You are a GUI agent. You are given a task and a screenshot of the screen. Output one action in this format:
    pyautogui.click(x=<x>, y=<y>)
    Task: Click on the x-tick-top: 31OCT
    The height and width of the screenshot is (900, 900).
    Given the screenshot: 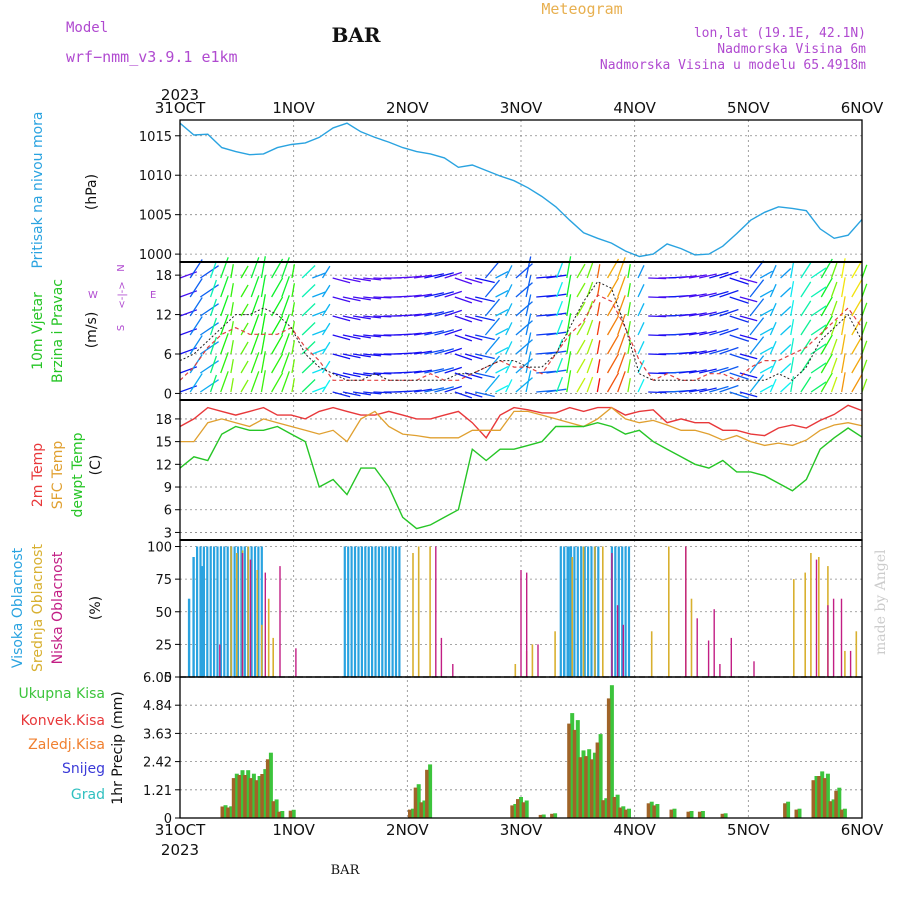 What is the action you would take?
    pyautogui.click(x=180, y=108)
    